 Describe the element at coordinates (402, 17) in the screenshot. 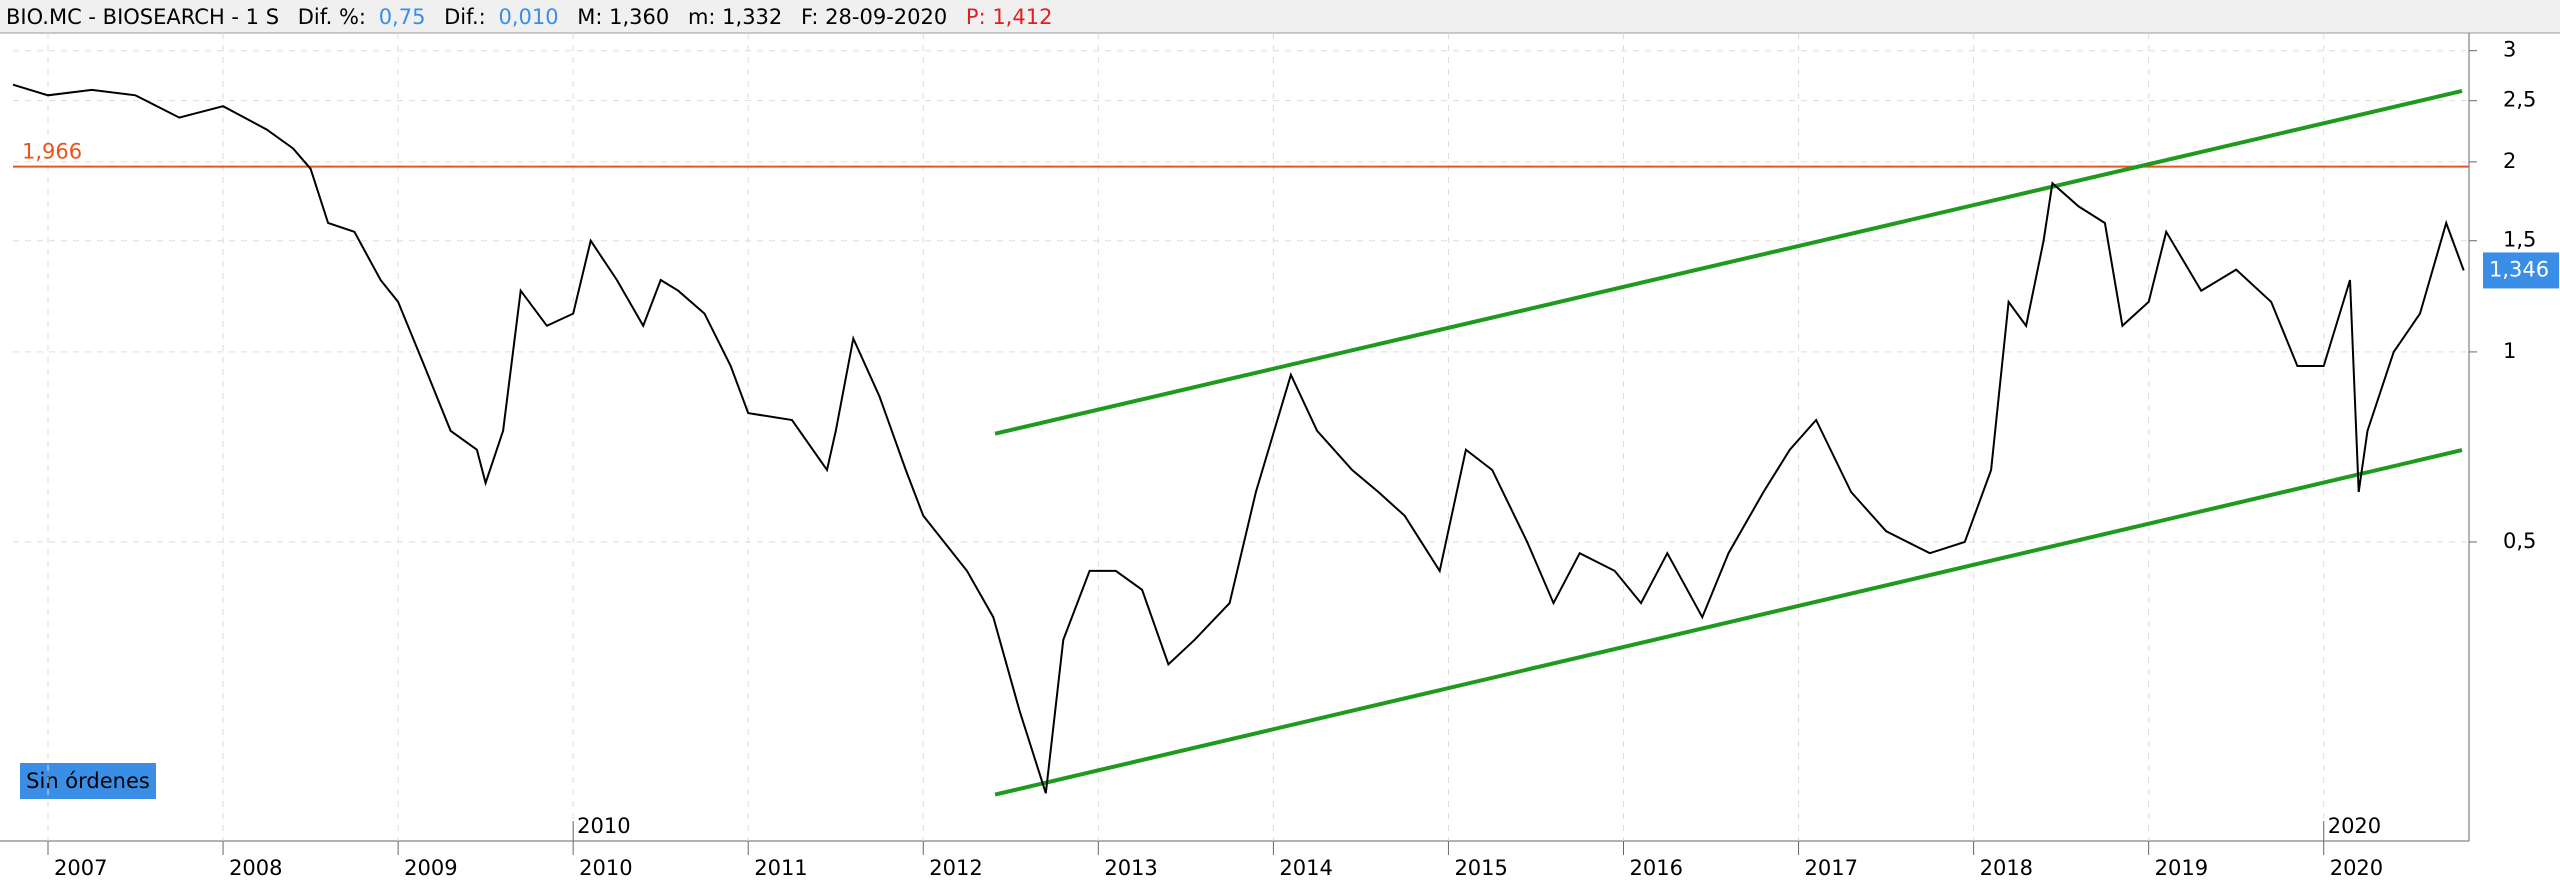

I see `dif-pct: 0,75` at that location.